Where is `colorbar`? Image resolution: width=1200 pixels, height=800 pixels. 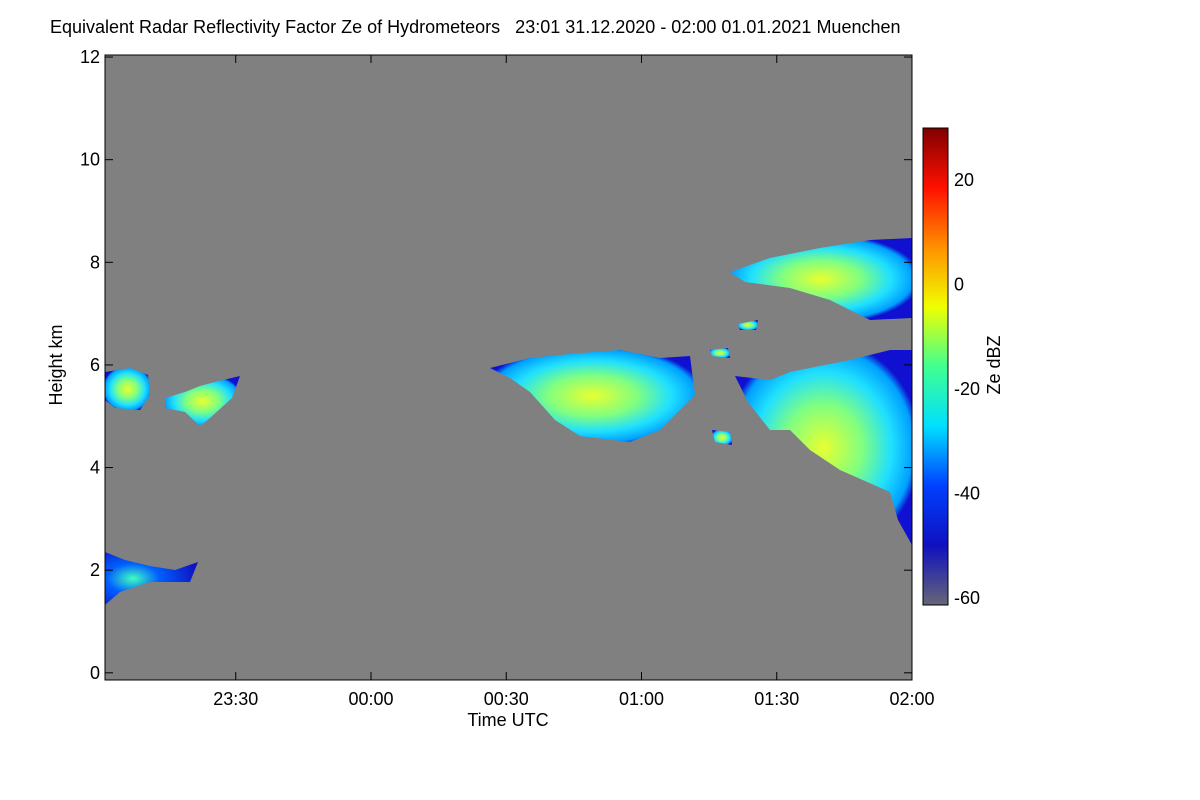 colorbar is located at coordinates (935, 366).